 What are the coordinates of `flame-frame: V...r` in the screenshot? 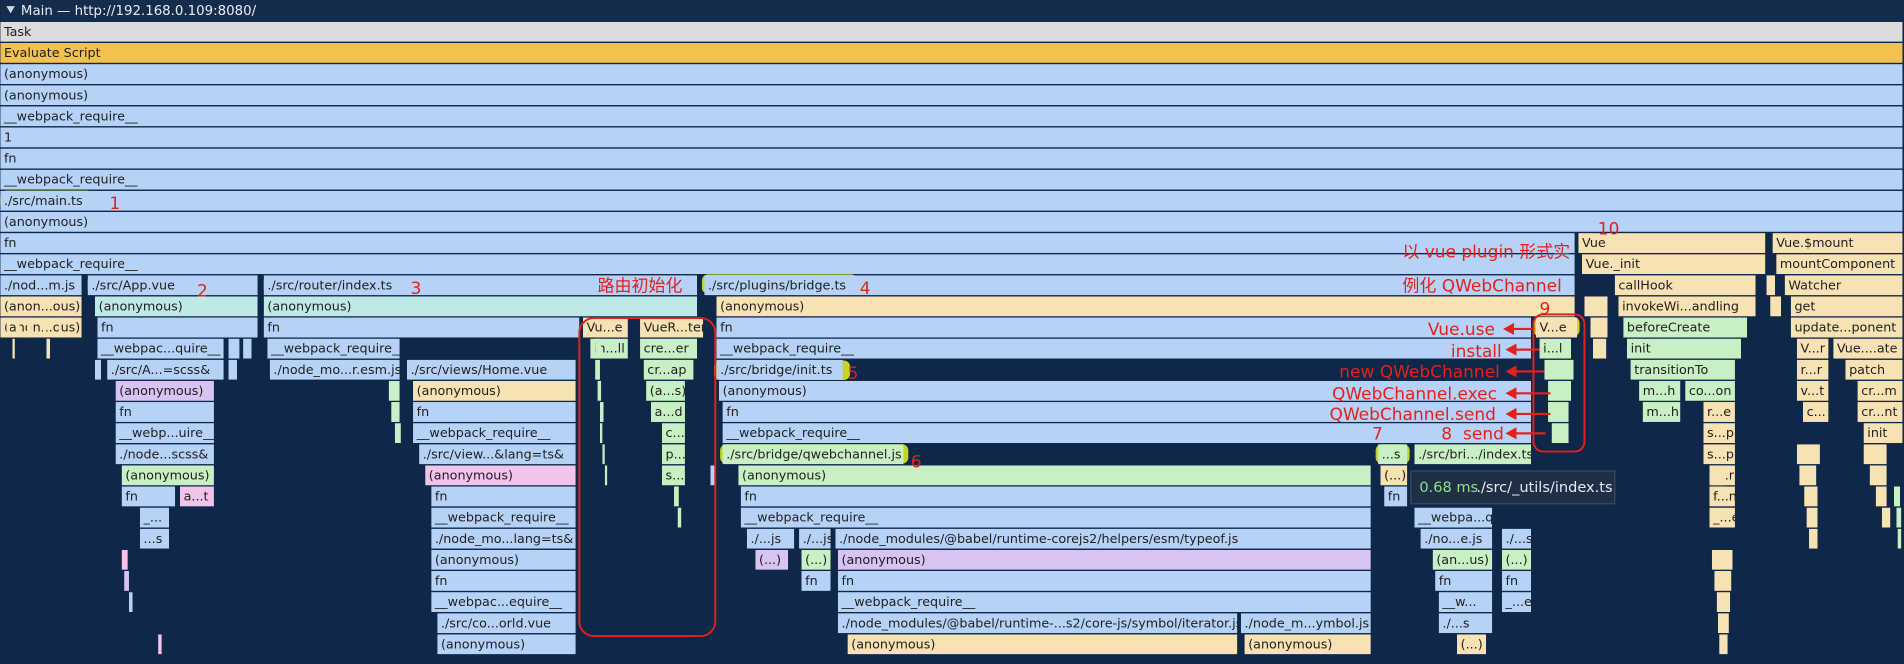 It's located at (1813, 349).